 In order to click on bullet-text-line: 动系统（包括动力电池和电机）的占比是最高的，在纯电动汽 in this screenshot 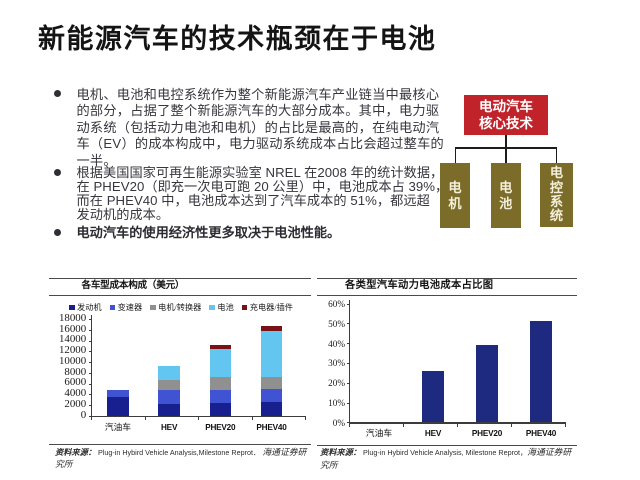, I will do `click(258, 127)`.